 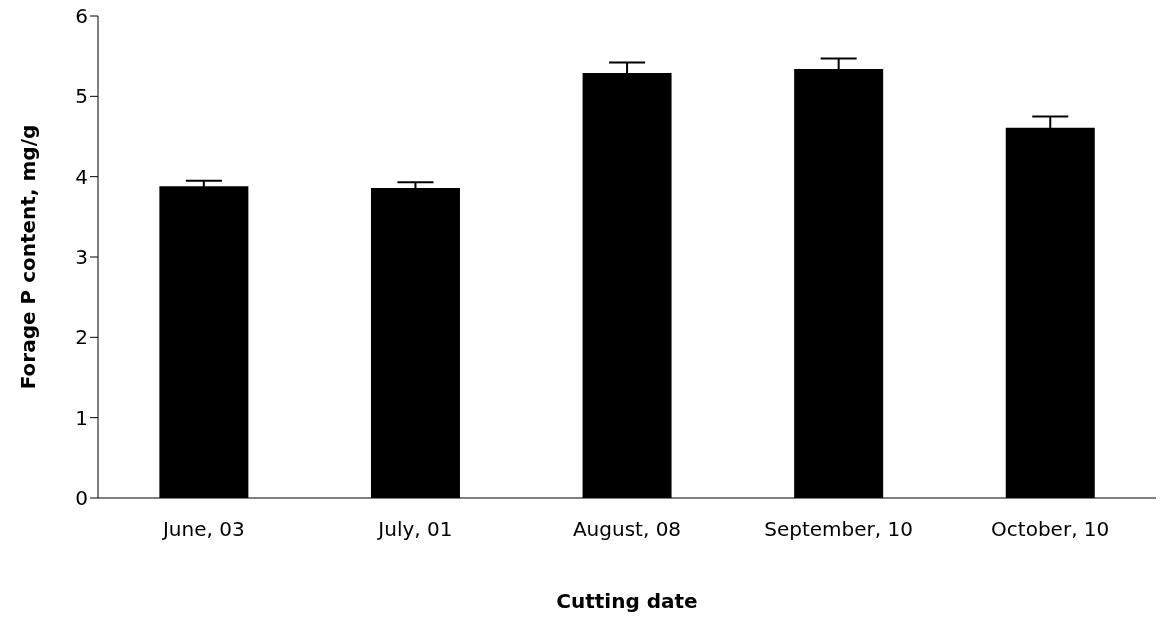 I want to click on x-tick-label: August, 08, so click(x=627, y=529).